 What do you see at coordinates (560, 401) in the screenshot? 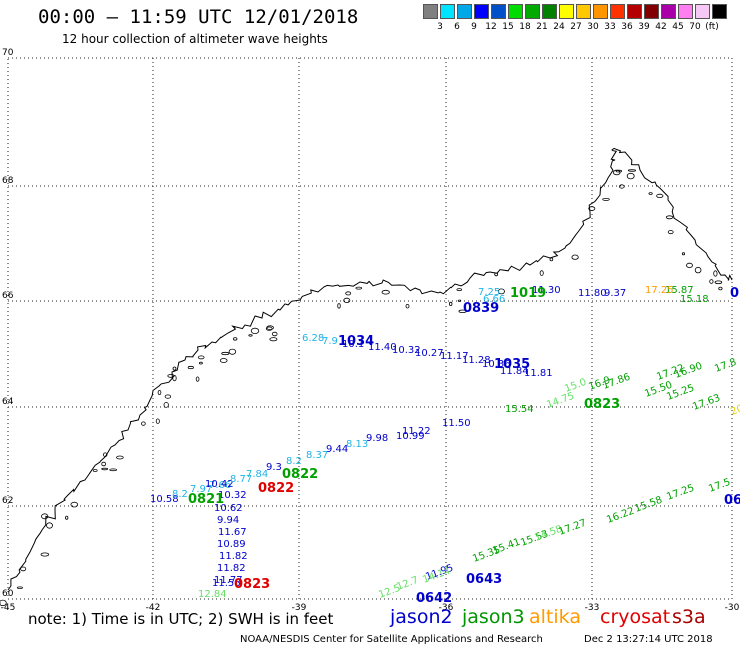
I see `wave-height-value: 14.75` at bounding box center [560, 401].